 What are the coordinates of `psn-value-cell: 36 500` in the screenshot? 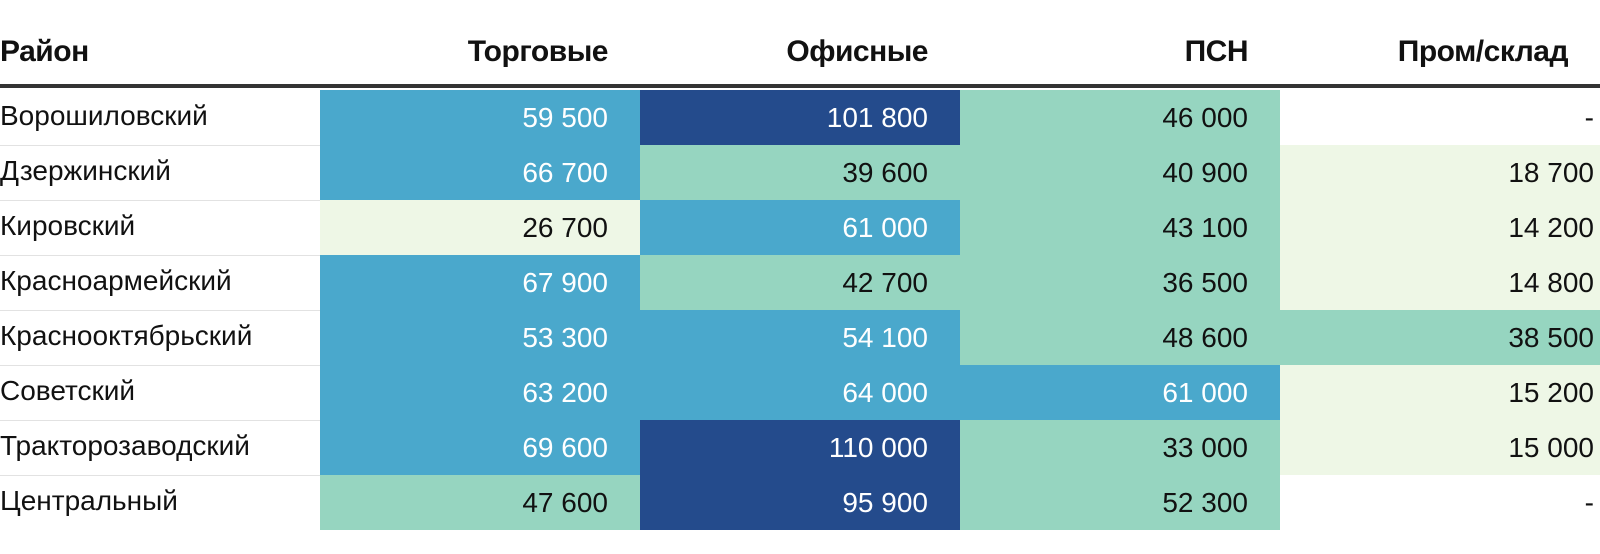 It's located at (1120, 282).